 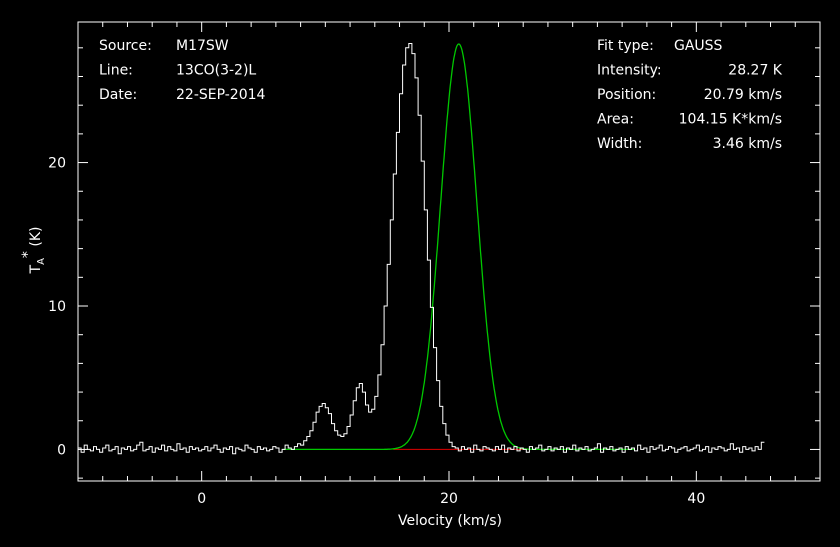 I want to click on x-tick-label: 20, so click(x=449, y=499).